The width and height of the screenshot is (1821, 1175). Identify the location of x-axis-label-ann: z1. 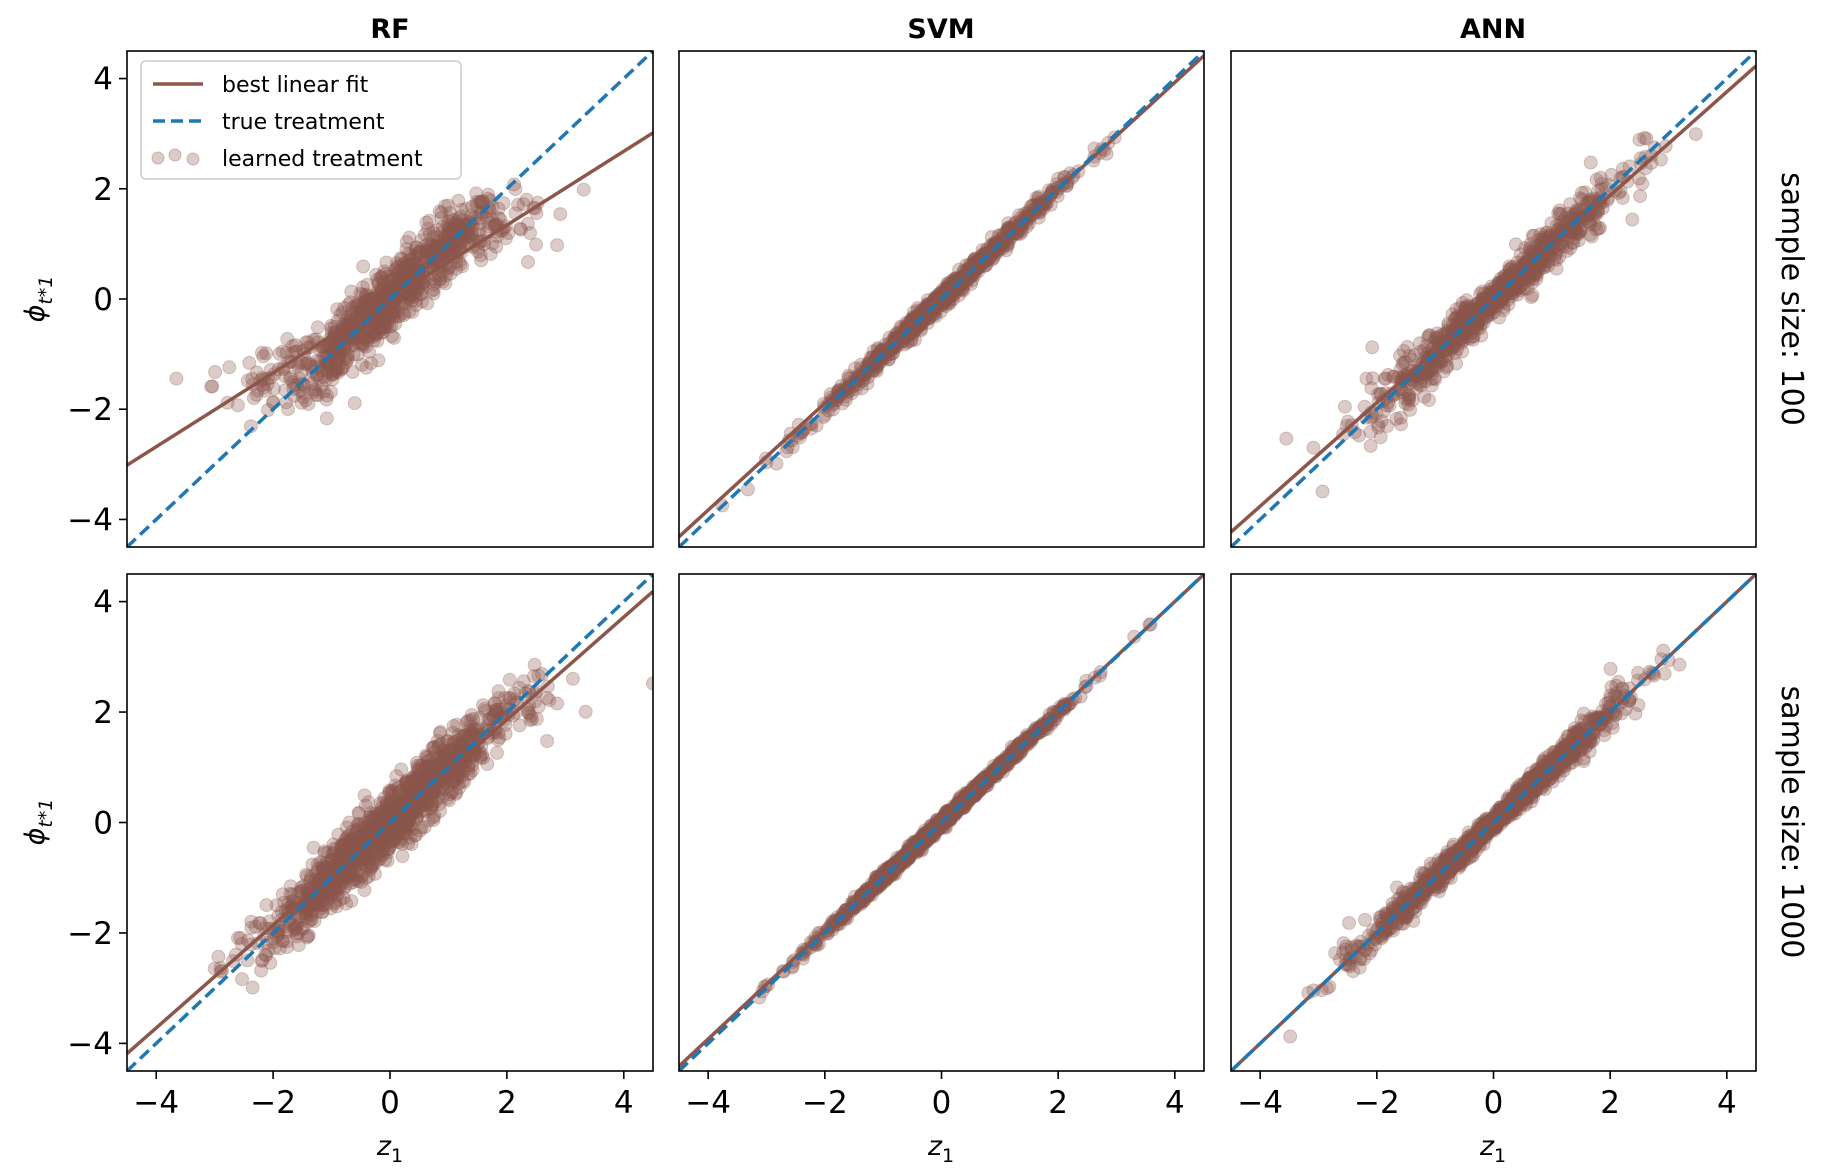
(1492, 1149).